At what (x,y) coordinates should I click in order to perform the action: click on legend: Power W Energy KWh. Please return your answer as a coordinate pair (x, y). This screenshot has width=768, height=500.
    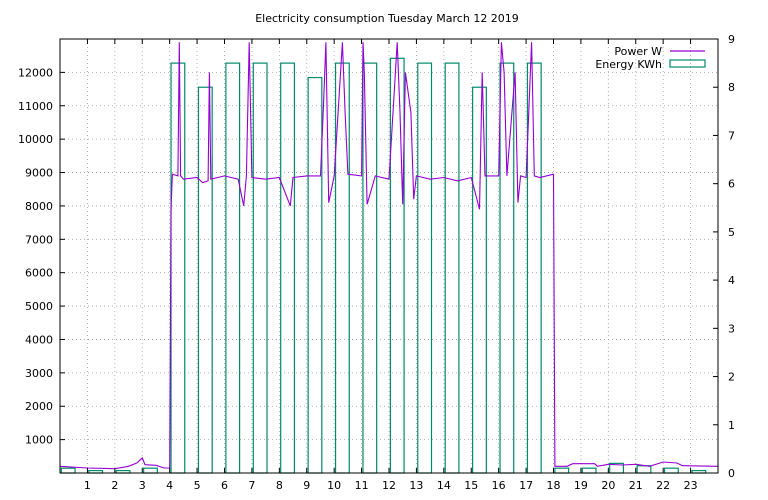
    Looking at the image, I should click on (650, 58).